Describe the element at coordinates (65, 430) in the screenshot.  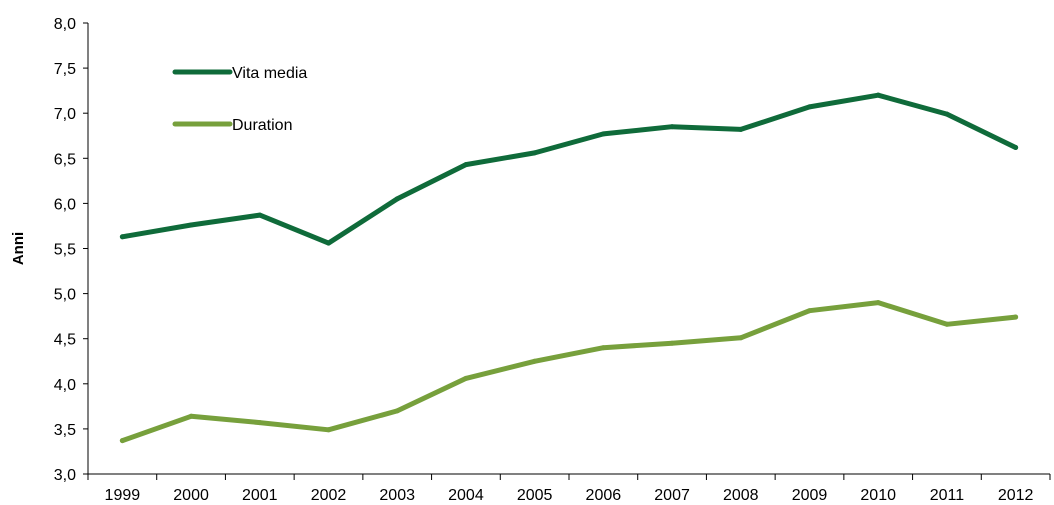
I see `y-tick-label: 3,5` at that location.